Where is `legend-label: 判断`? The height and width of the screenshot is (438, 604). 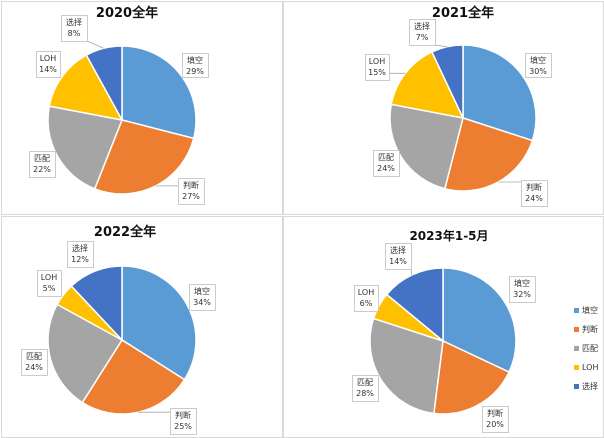
legend-label: 判断 is located at coordinates (590, 329).